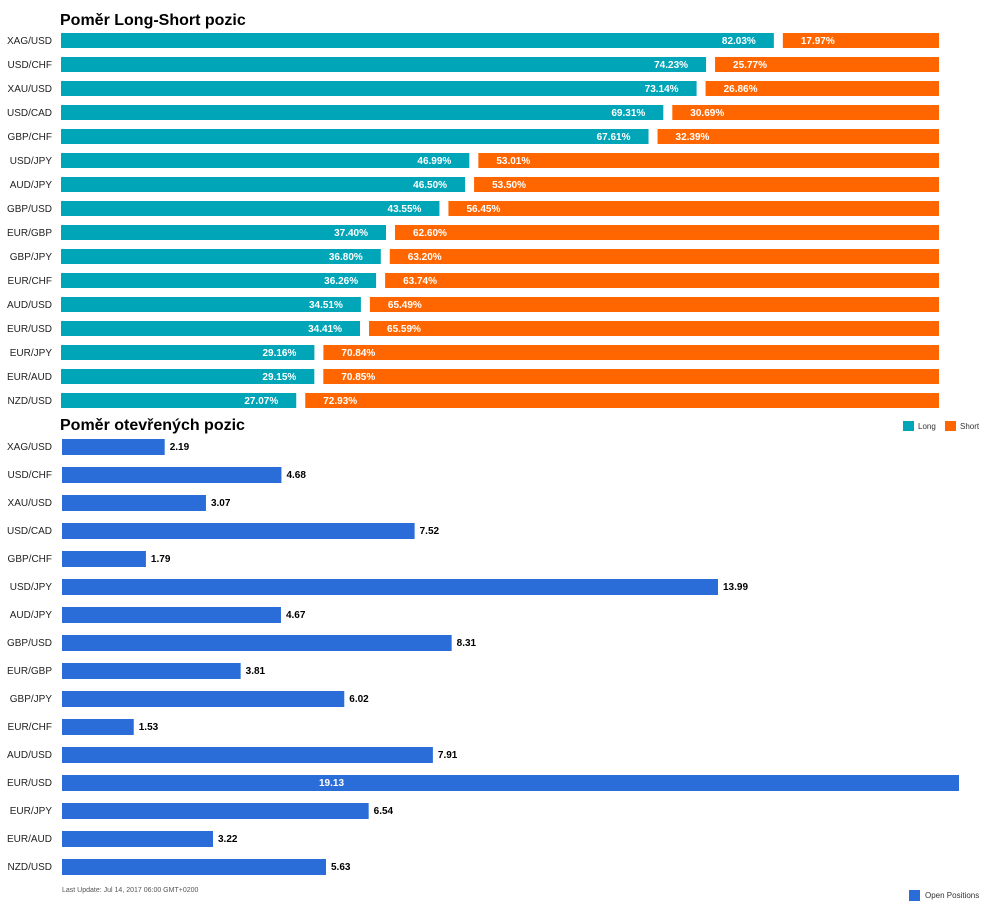 This screenshot has height=907, width=986. I want to click on long-value-label: 69.31%, so click(628, 113).